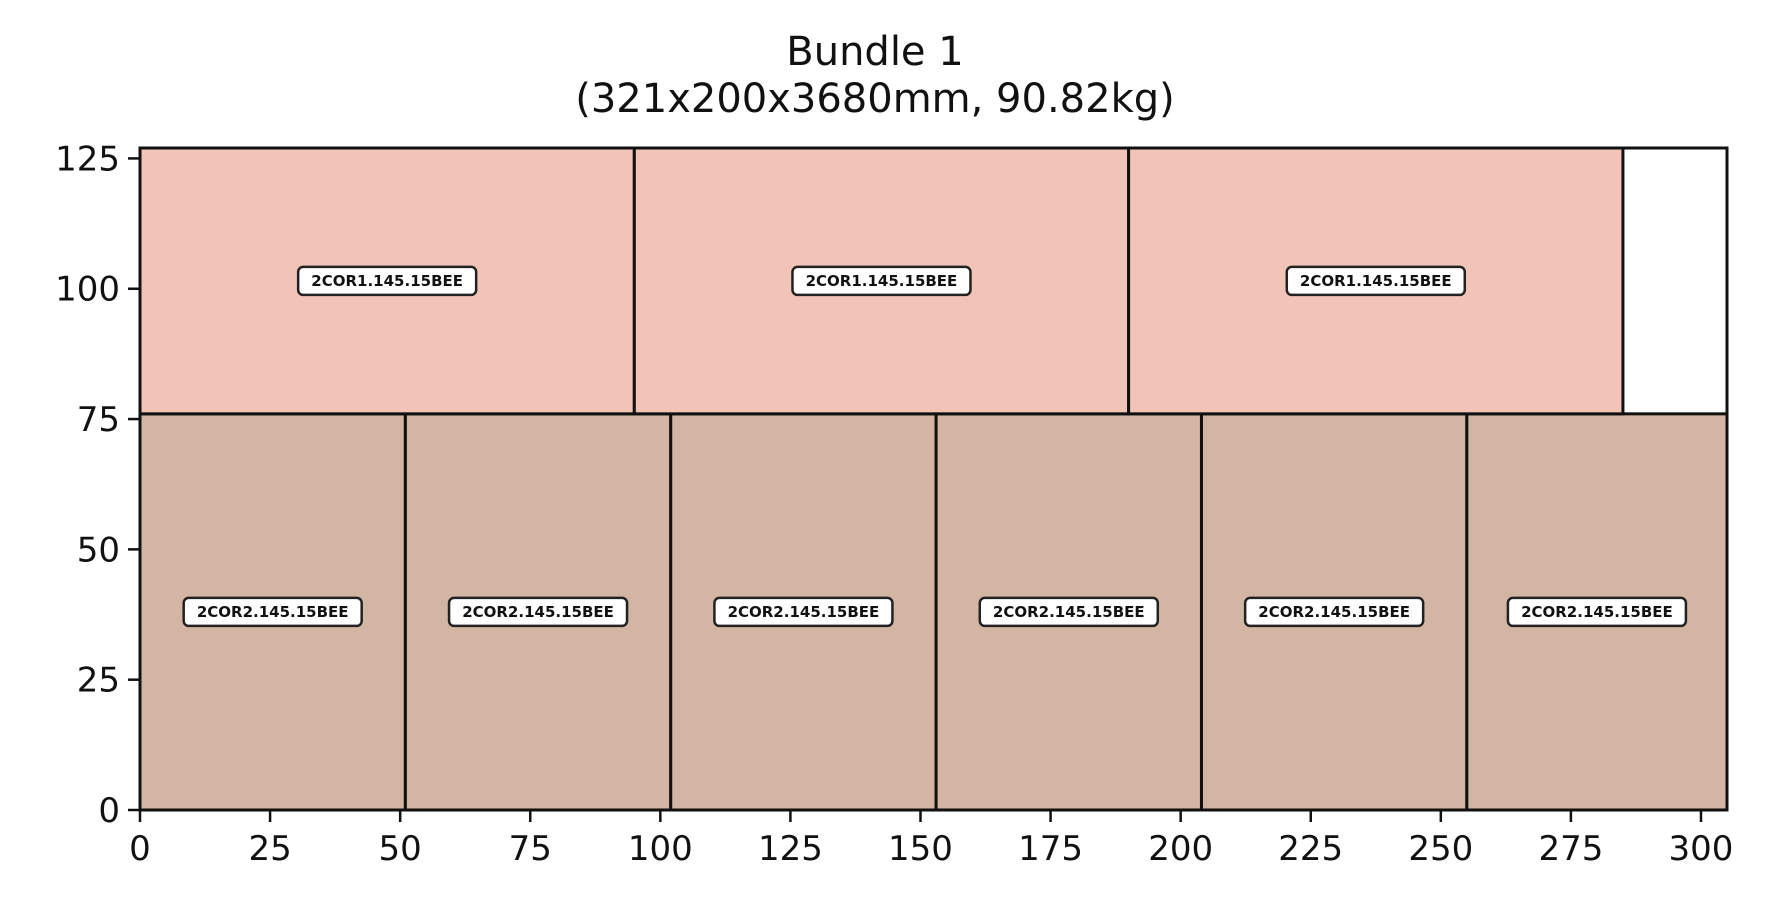 The image size is (1767, 909). I want to click on packed-item-2: 2COR2.145.15BEE, so click(538, 612).